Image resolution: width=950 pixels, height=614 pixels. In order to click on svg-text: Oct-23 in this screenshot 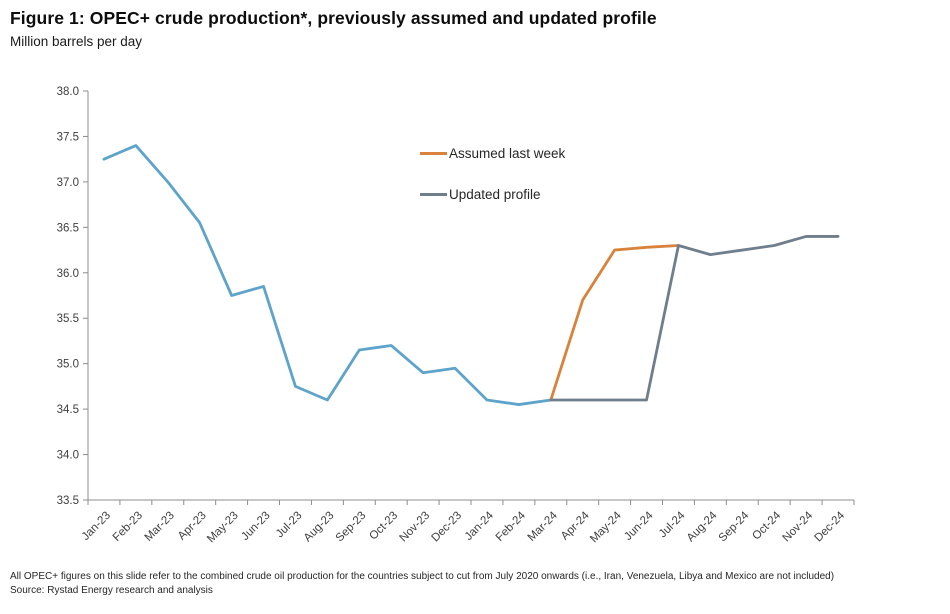, I will do `click(383, 526)`.